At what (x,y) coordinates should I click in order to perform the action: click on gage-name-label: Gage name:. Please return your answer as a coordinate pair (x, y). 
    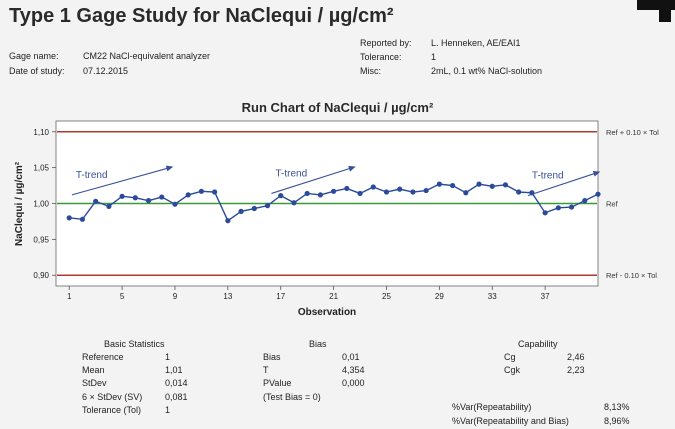
    Looking at the image, I should click on (34, 56).